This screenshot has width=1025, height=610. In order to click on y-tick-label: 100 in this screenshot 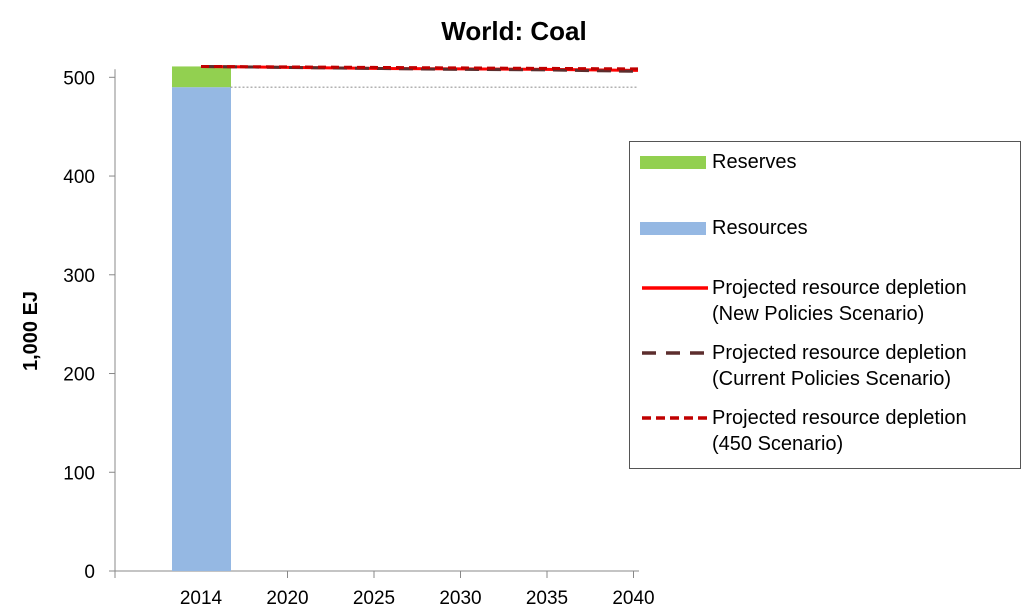, I will do `click(79, 473)`.